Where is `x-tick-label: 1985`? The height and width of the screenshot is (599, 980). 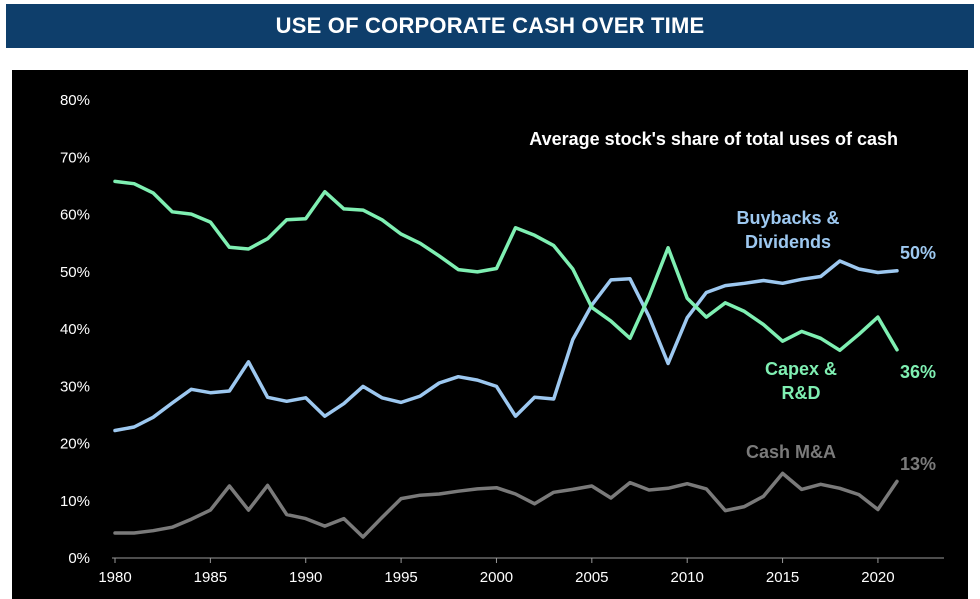 x-tick-label: 1985 is located at coordinates (210, 577).